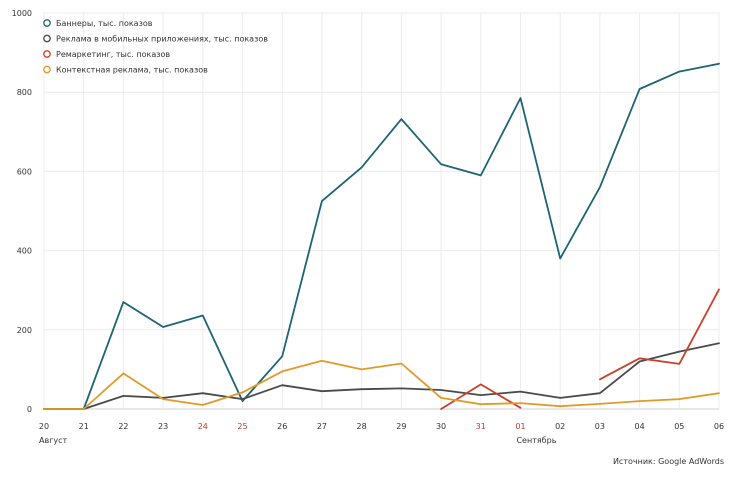 This screenshot has height=478, width=736. Describe the element at coordinates (441, 426) in the screenshot. I see `x-tick-label: 30` at that location.